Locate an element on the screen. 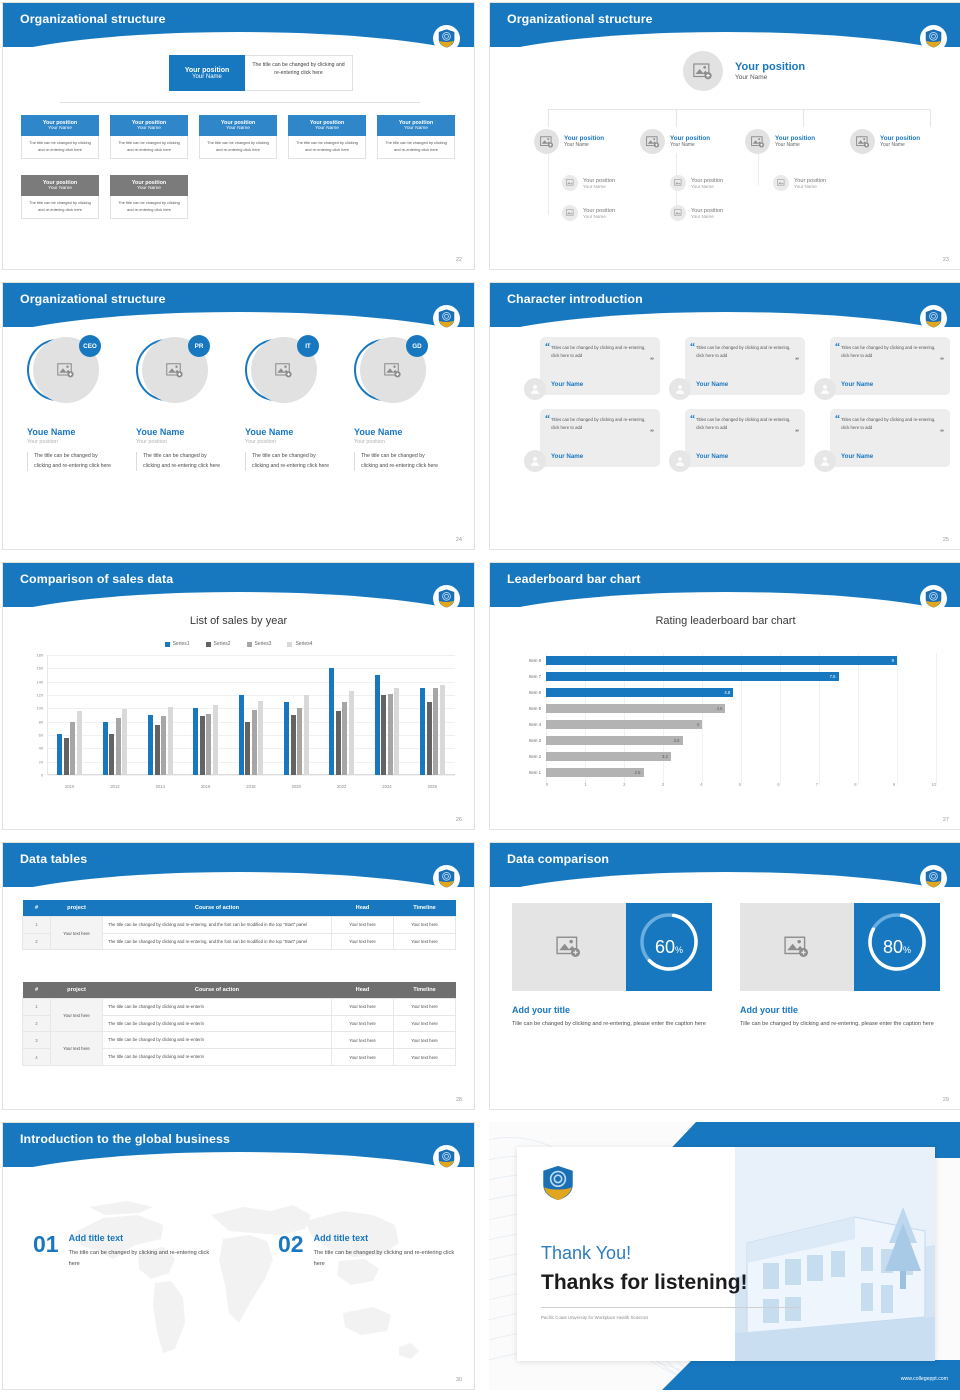 This screenshot has height=1400, width=960. legend-entry: Series2 is located at coordinates (218, 644).